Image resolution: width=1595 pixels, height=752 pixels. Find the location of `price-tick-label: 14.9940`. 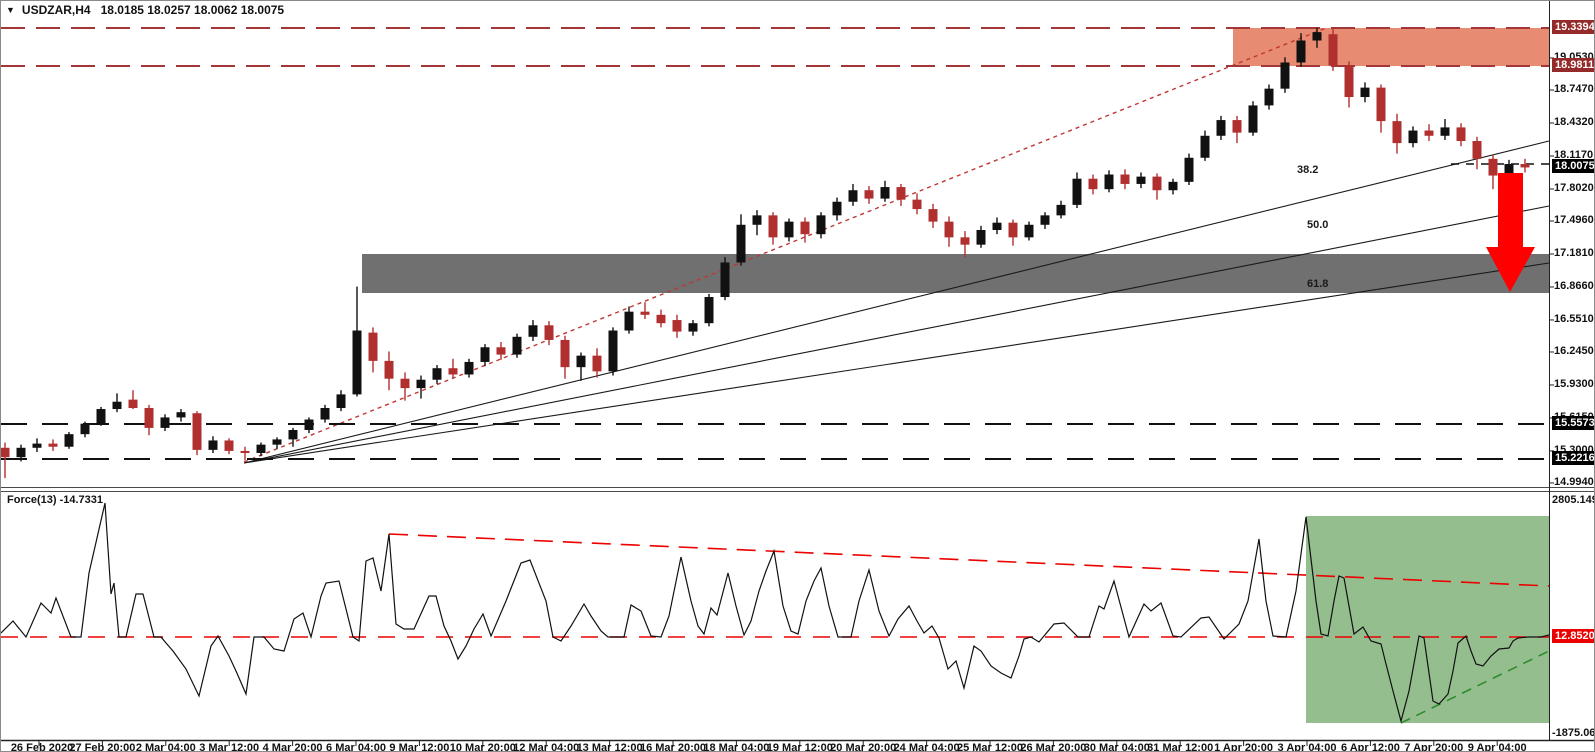

price-tick-label: 14.9940 is located at coordinates (1574, 481).